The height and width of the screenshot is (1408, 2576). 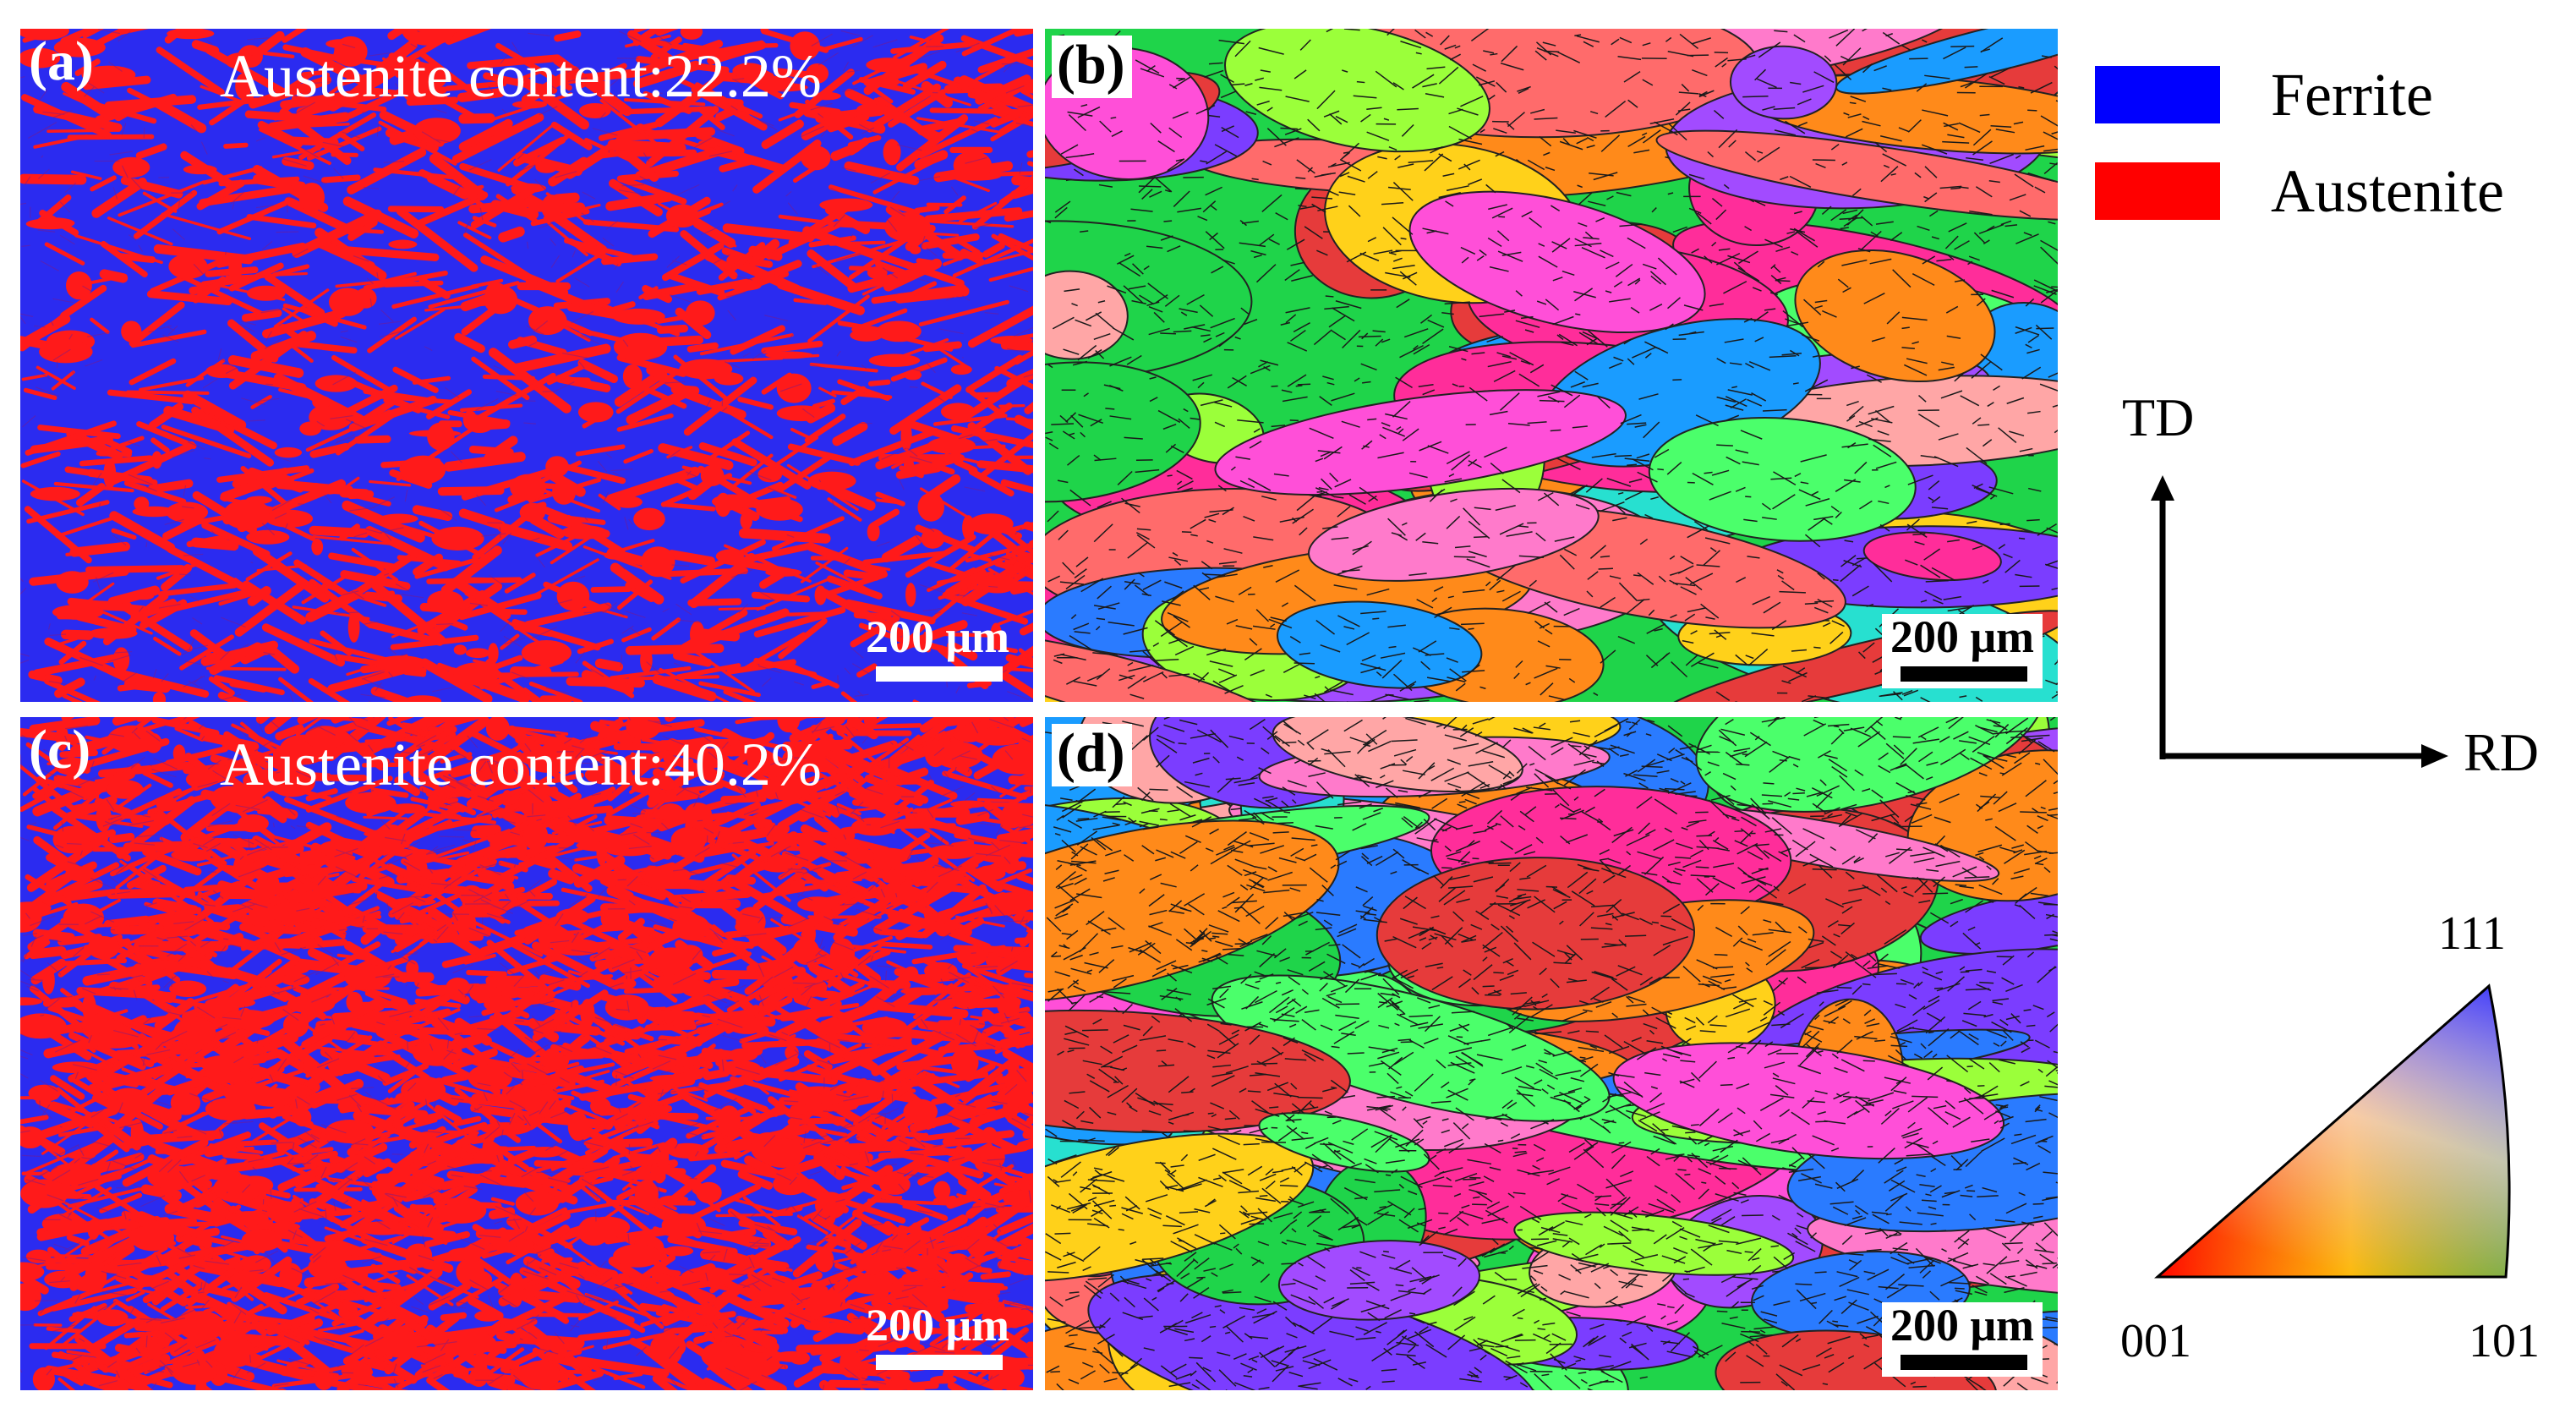 I want to click on legend-swatch-austenite, so click(x=2157, y=191).